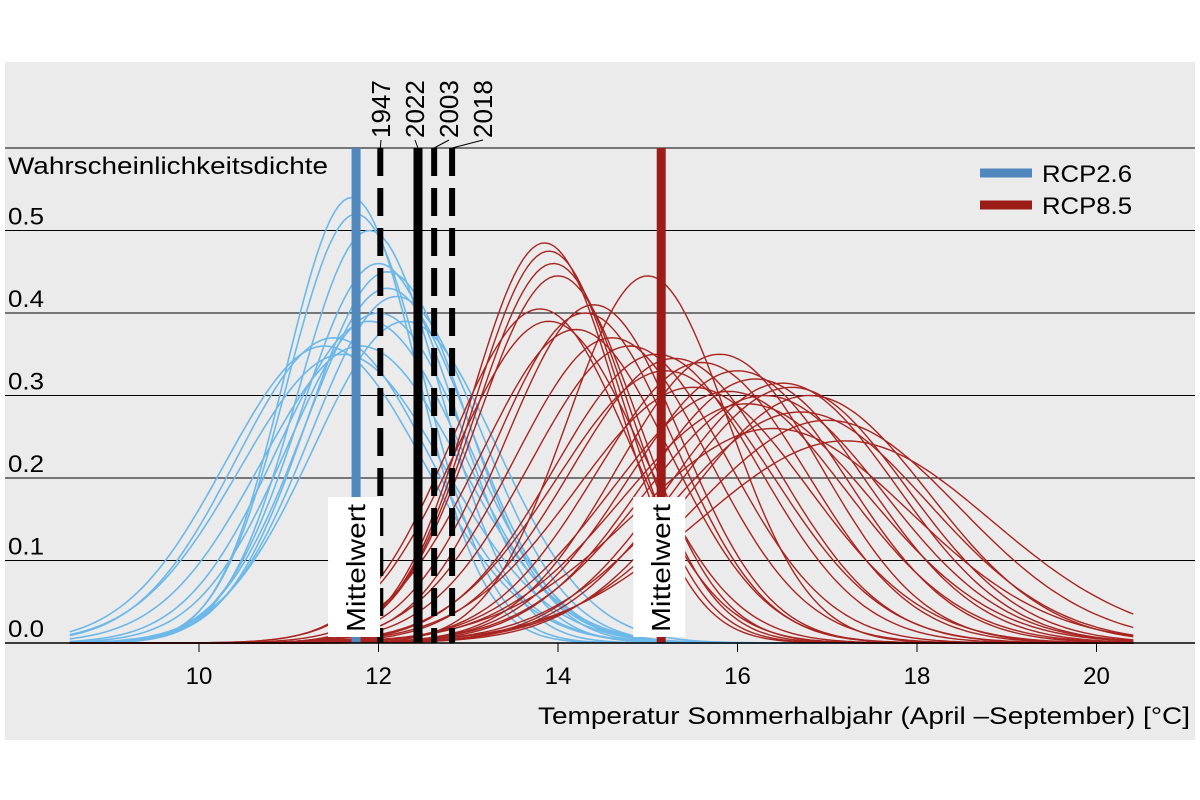 The image size is (1200, 800). I want to click on observed-year-label-2018: 2018, so click(483, 109).